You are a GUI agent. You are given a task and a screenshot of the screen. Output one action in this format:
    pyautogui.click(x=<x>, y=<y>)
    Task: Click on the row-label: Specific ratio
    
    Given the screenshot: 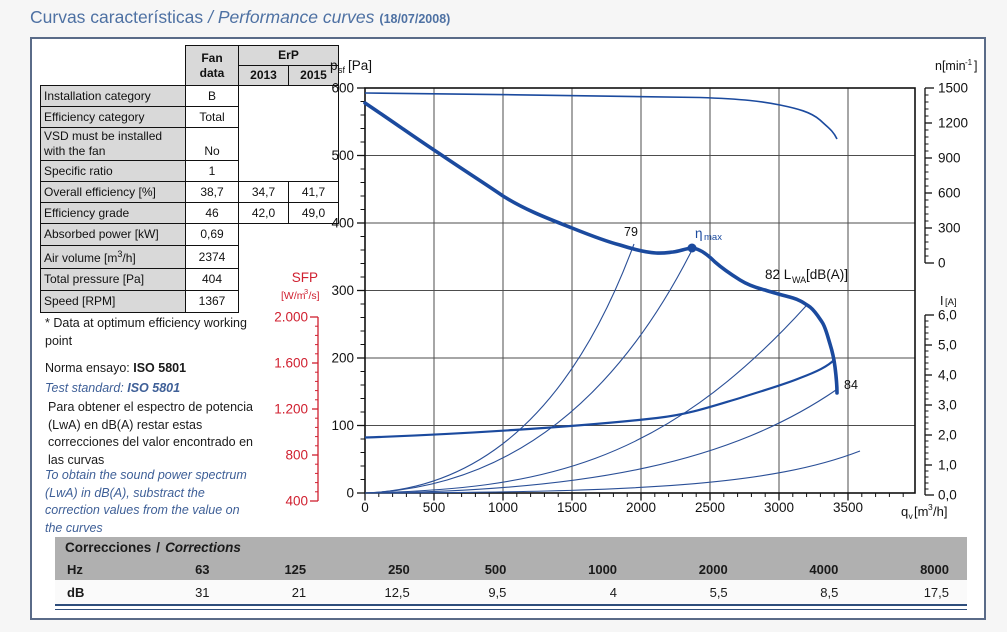 What is the action you would take?
    pyautogui.click(x=113, y=171)
    